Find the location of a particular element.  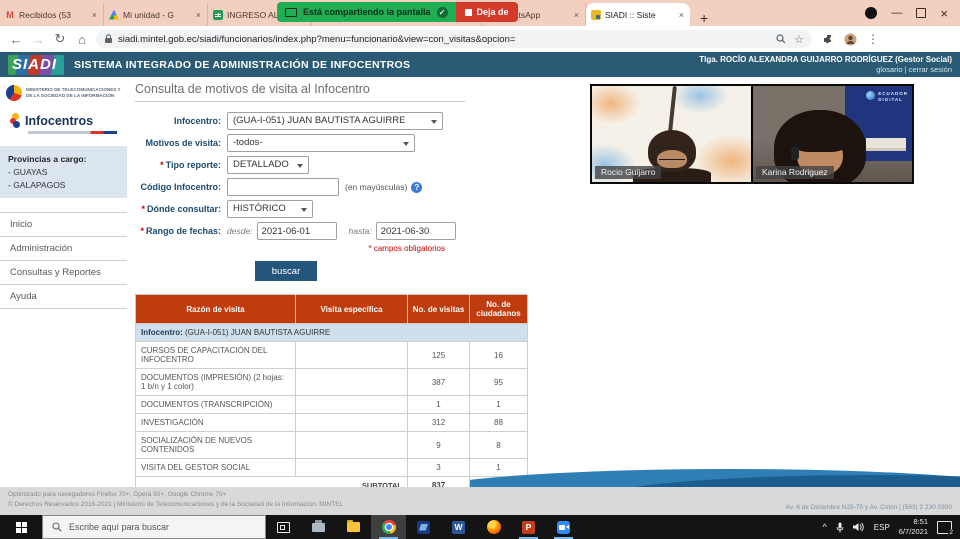

taskbar-search: Escribe aquí para buscar is located at coordinates (154, 527).